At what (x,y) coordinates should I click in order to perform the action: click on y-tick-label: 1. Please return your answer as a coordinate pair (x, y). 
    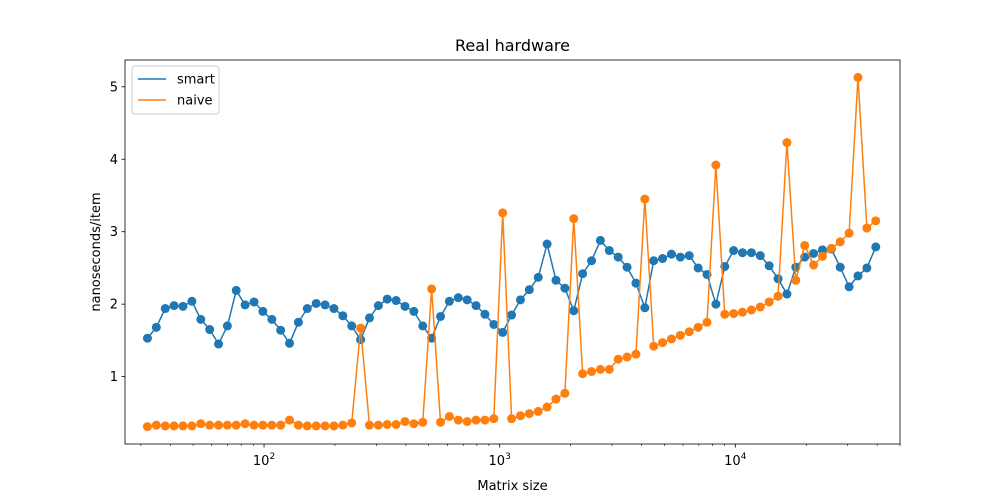
    Looking at the image, I should click on (114, 377).